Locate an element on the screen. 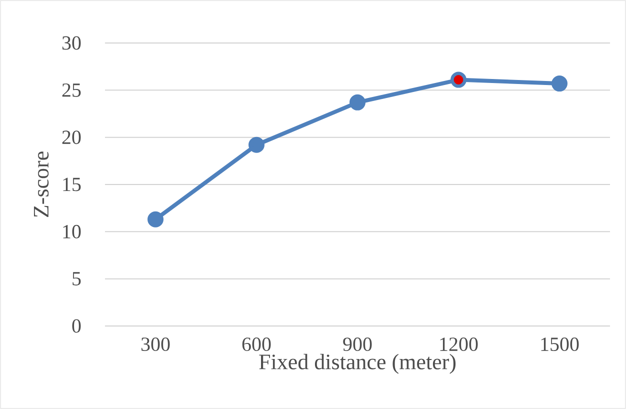 This screenshot has height=409, width=626. y-tick-label: 10 is located at coordinates (72, 231).